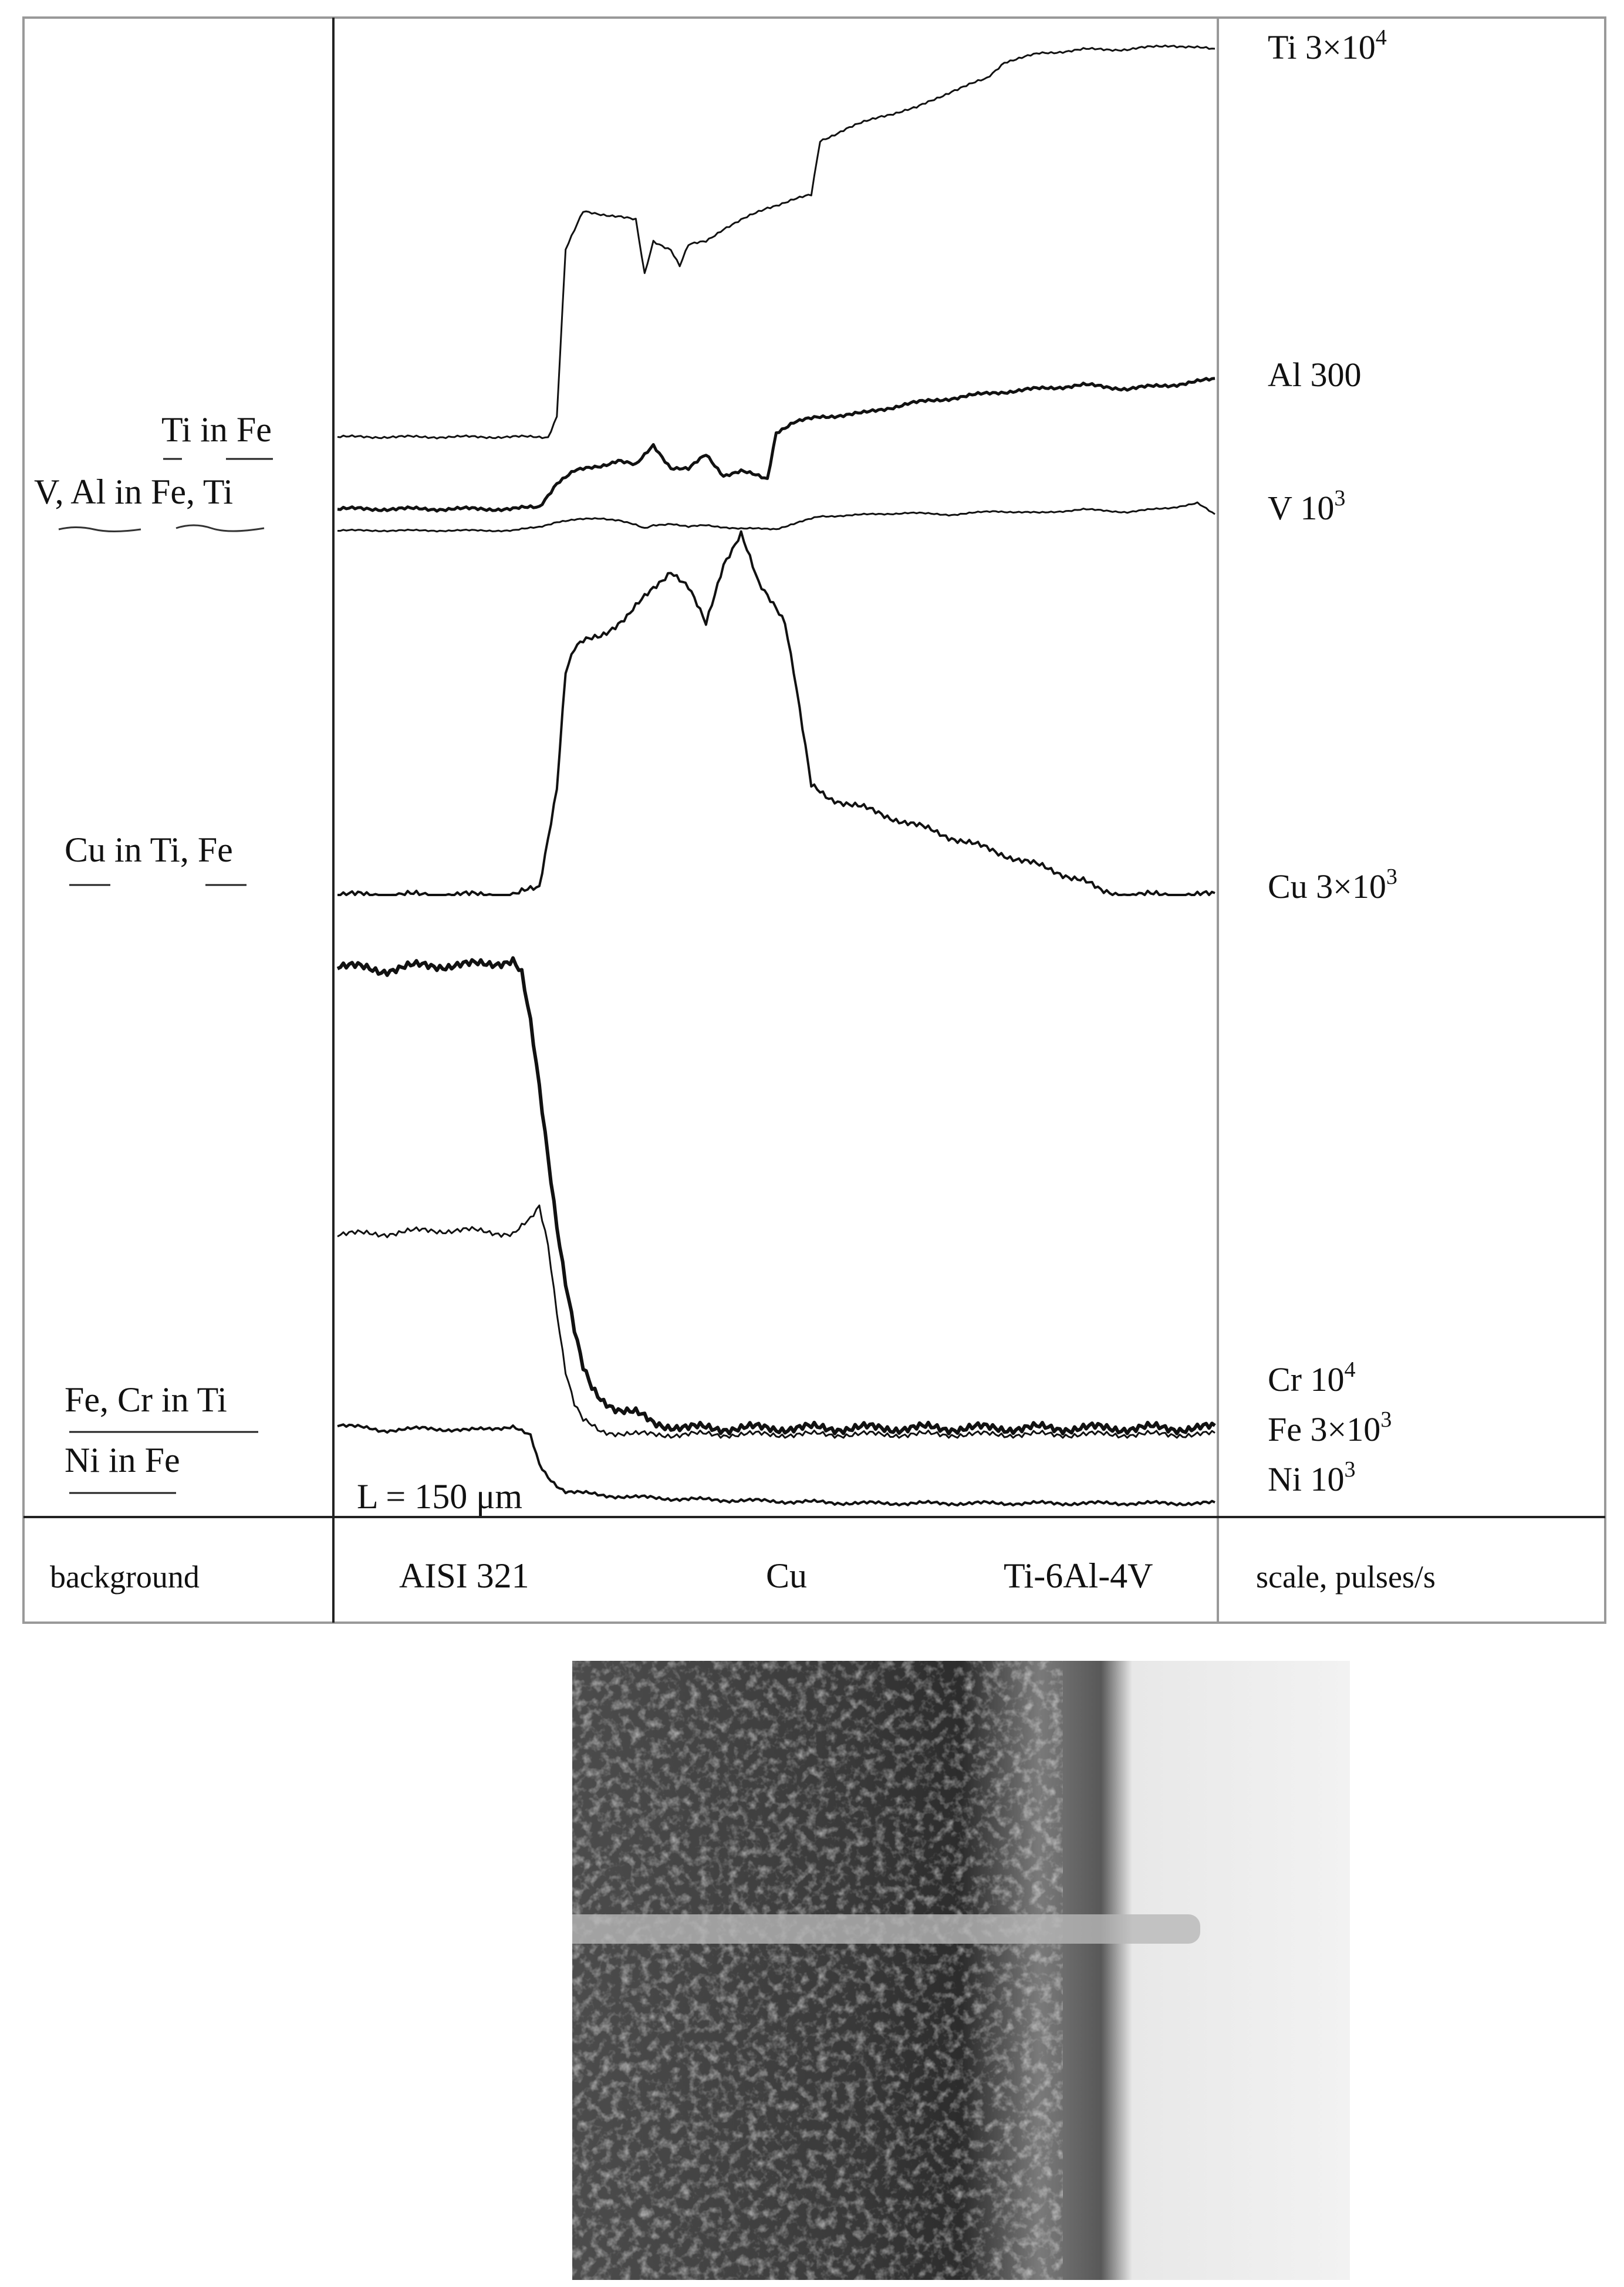  What do you see at coordinates (786, 1576) in the screenshot?
I see `region-label-cu: Cu` at bounding box center [786, 1576].